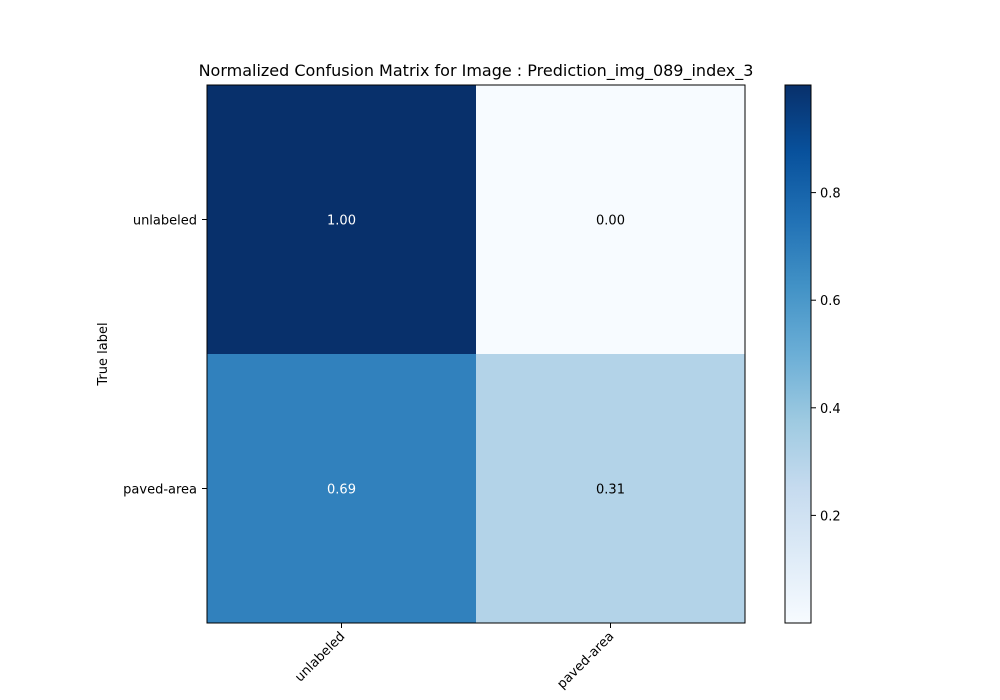  I want to click on colorbar-tick-label: 0.6, so click(830, 301).